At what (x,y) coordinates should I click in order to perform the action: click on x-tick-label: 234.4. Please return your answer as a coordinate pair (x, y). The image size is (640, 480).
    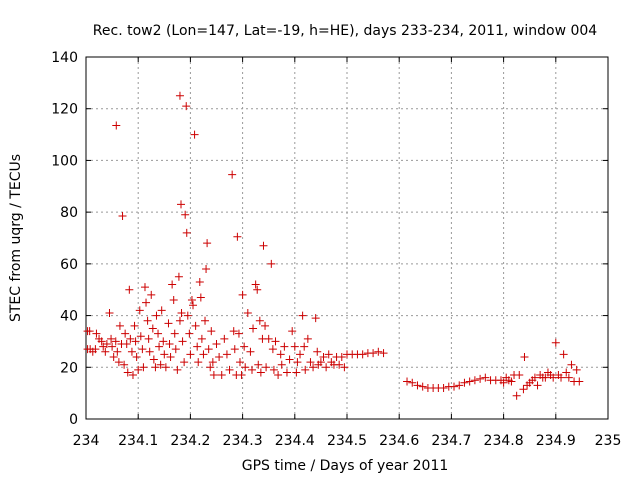
    Looking at the image, I should click on (295, 441).